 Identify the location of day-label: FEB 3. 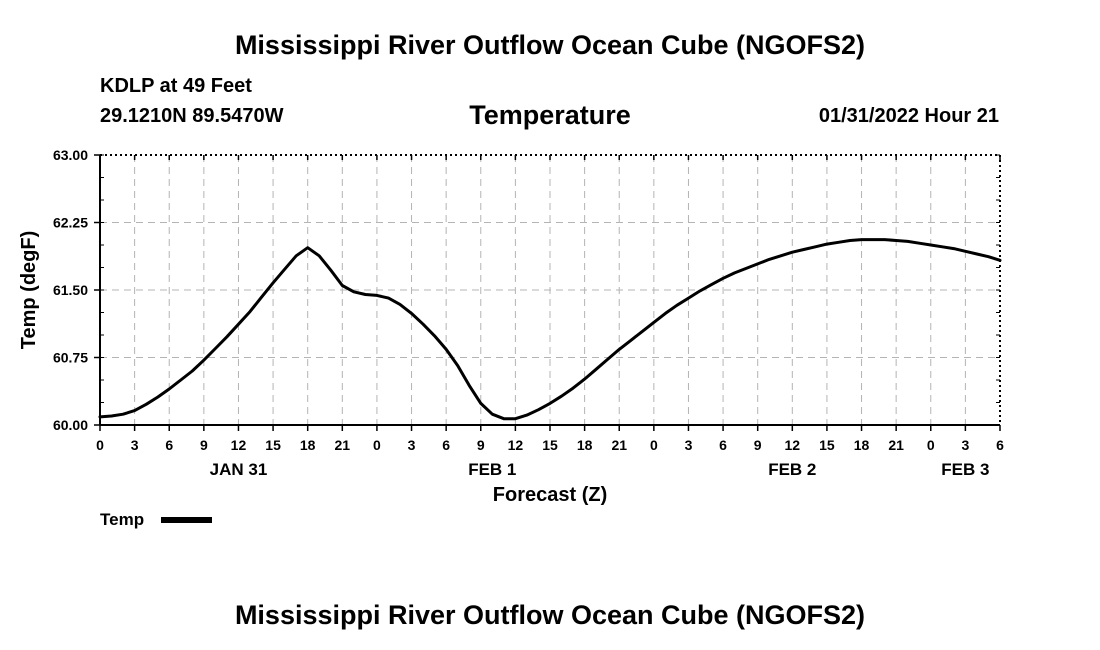
(965, 469).